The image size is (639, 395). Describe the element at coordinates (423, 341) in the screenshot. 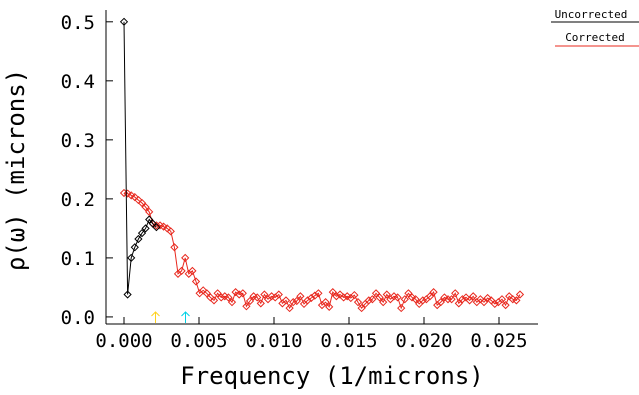

I see `x-tick-label: 0.020` at that location.